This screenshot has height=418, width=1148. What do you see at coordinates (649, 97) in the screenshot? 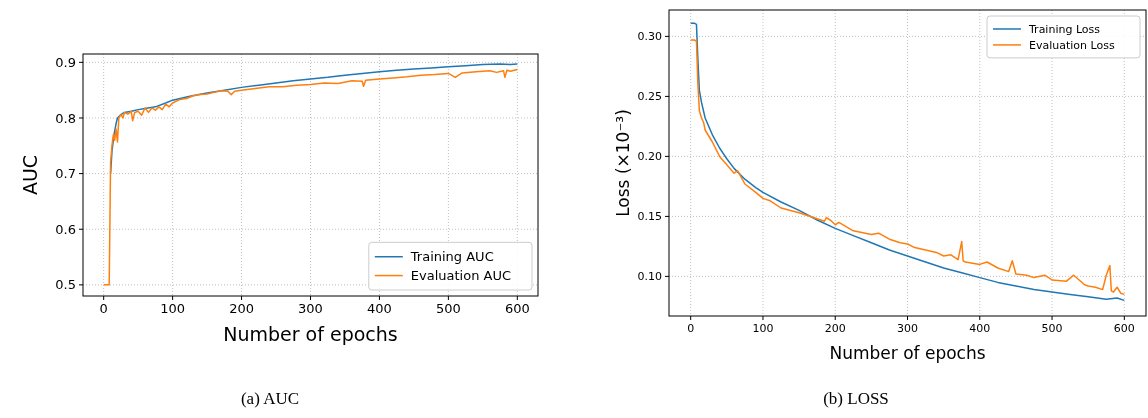
I see `y-tick-label: 0.25` at bounding box center [649, 97].